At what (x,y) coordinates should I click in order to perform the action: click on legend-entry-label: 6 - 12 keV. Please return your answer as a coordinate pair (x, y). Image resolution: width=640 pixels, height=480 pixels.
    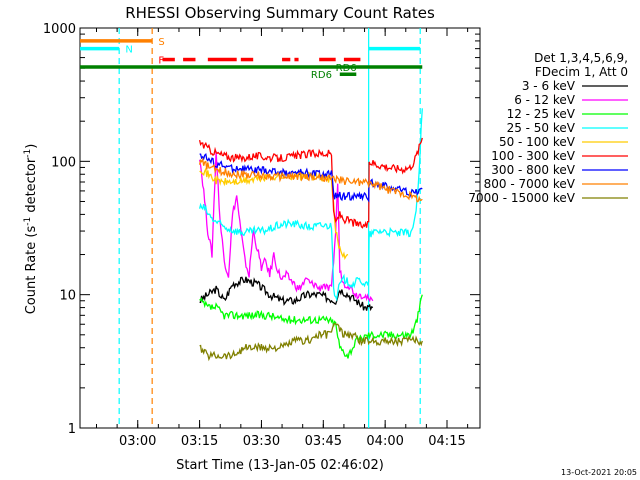
    Looking at the image, I should click on (545, 100).